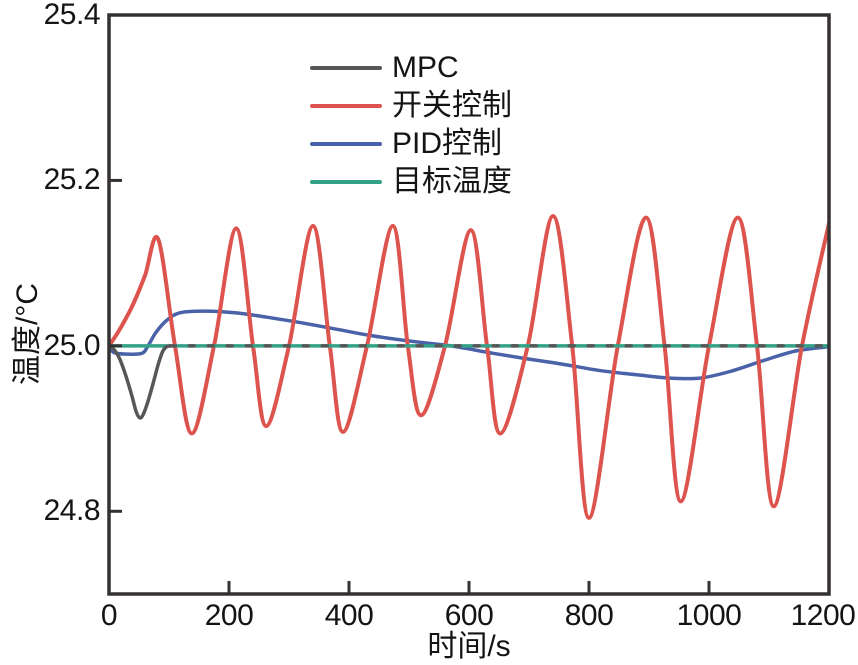 This screenshot has height=665, width=858. I want to click on legend-item-pid-control: PID控制, so click(411, 144).